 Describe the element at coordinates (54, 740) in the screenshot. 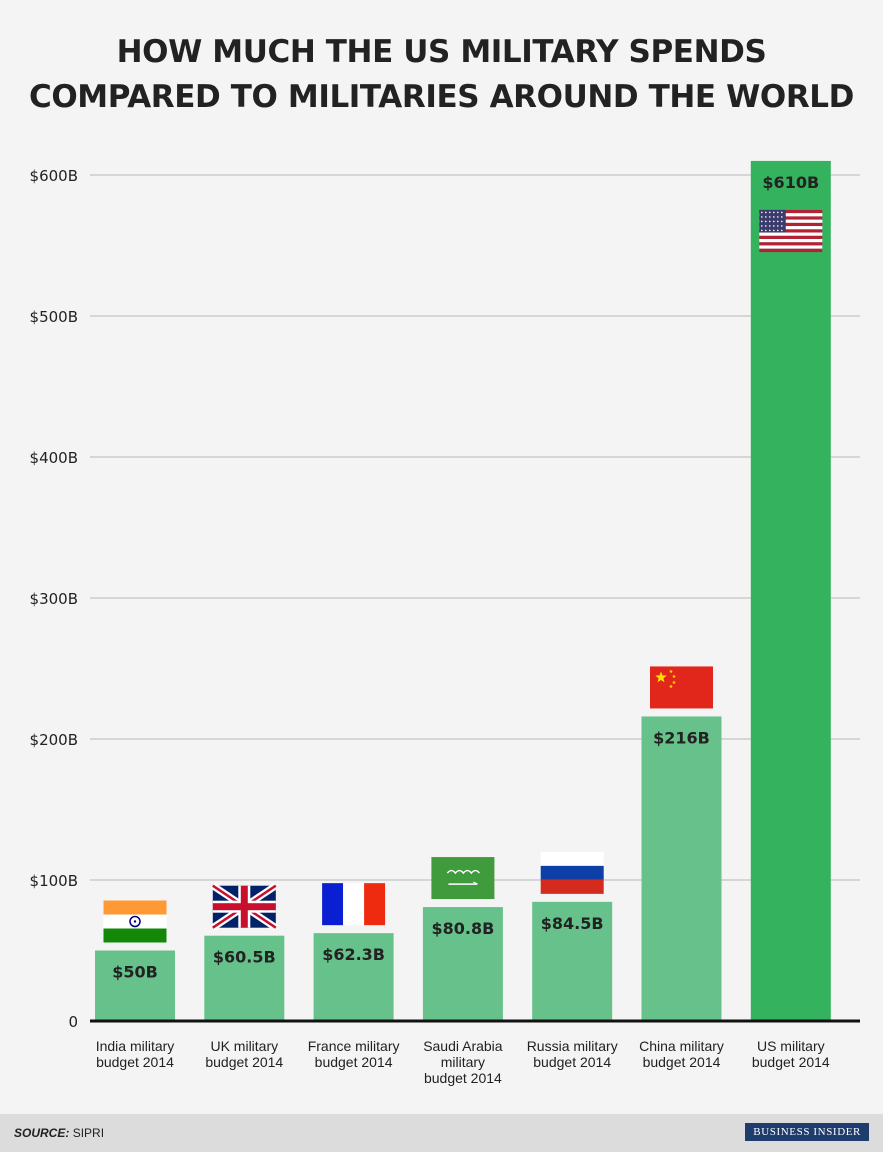

I see `y-tick-label: $200B` at that location.